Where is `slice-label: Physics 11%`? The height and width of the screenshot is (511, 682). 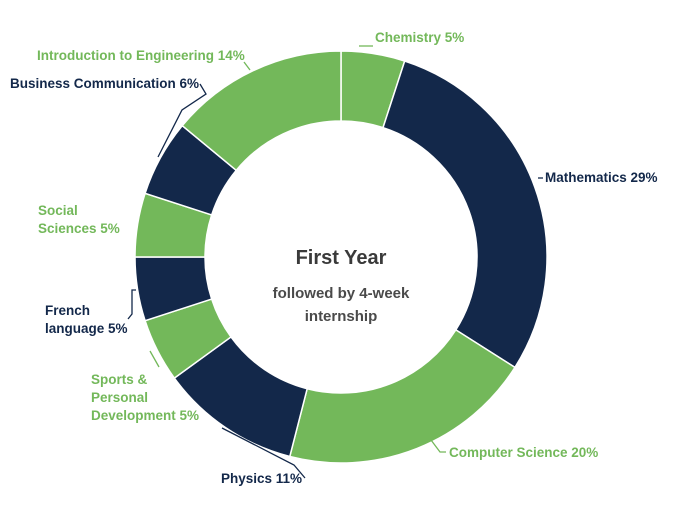 slice-label: Physics 11% is located at coordinates (261, 478).